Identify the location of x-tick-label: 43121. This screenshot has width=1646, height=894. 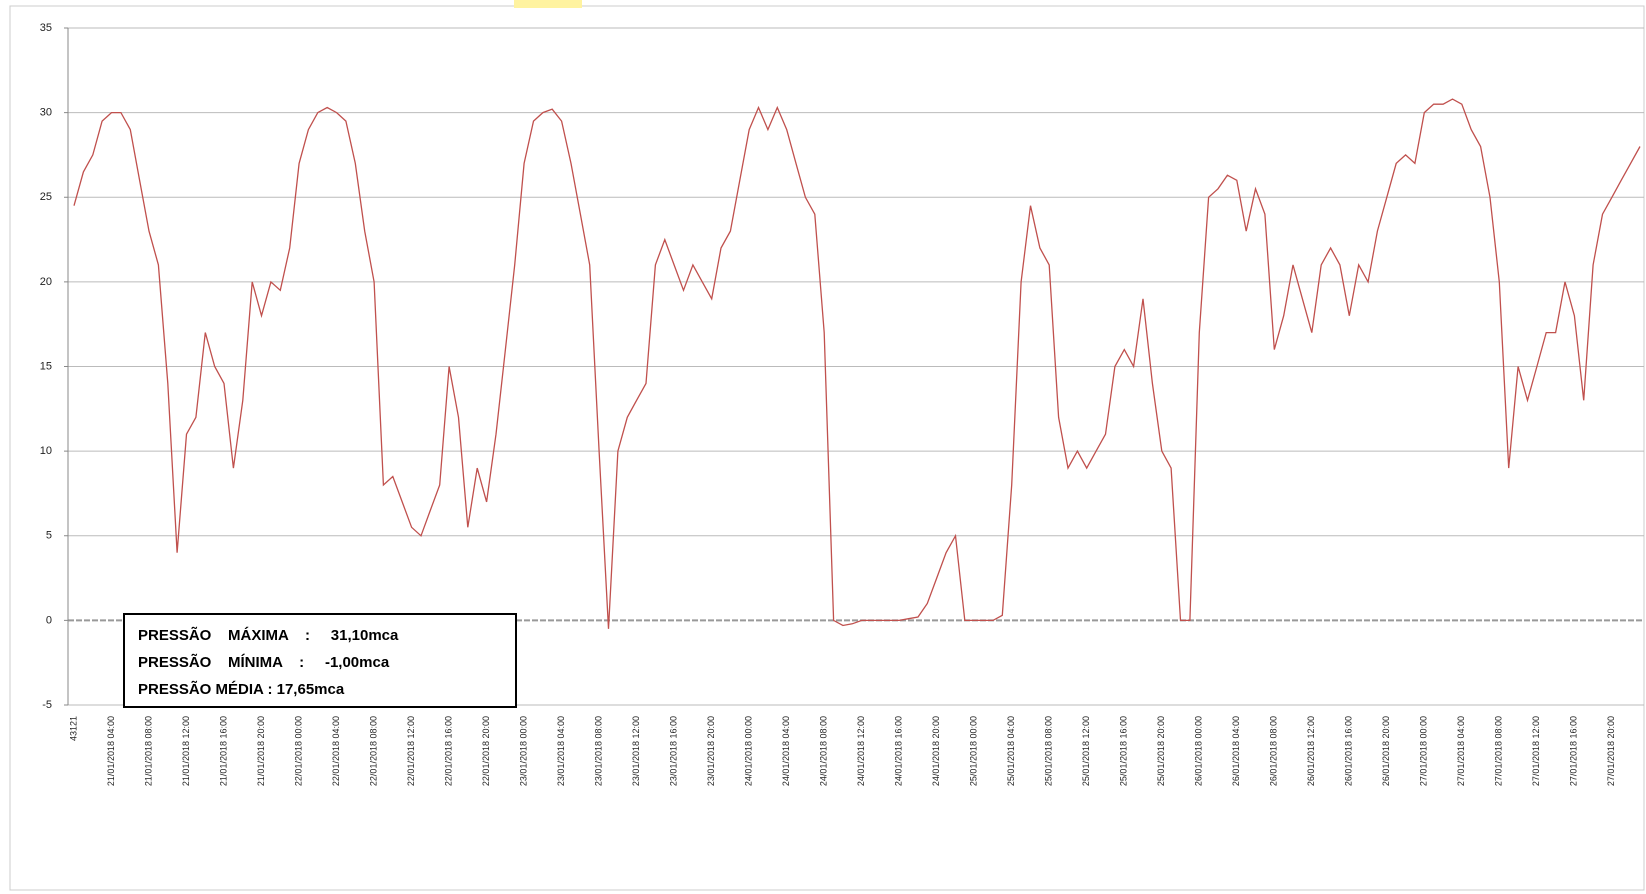
(73, 728).